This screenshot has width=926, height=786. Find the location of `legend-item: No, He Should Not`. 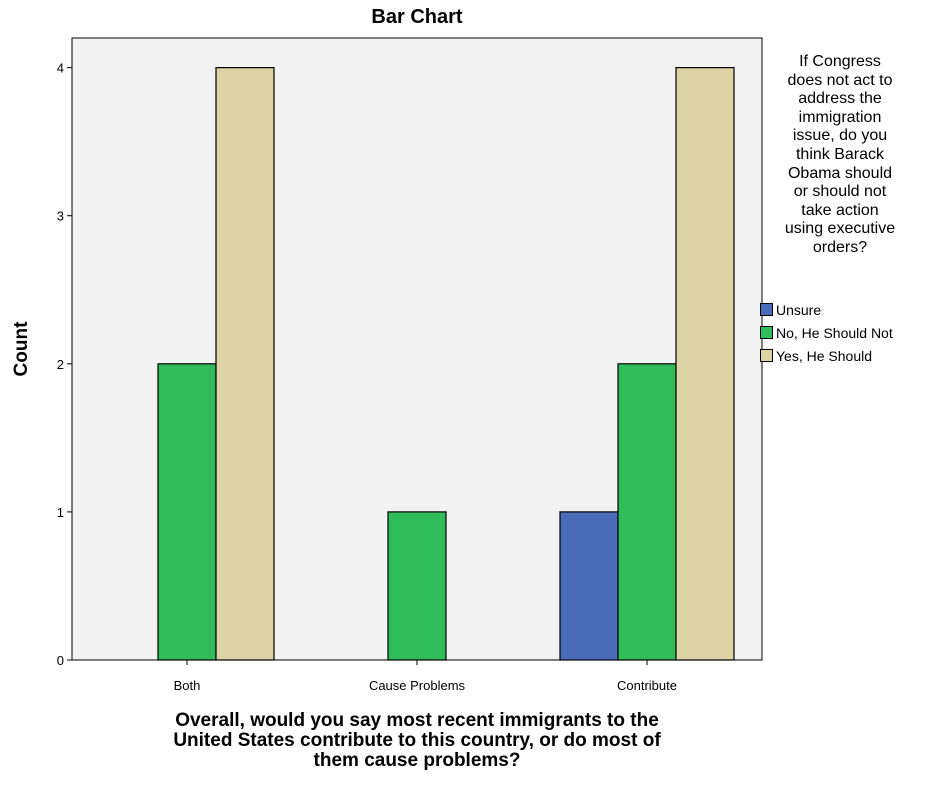

legend-item: No, He Should Not is located at coordinates (826, 332).